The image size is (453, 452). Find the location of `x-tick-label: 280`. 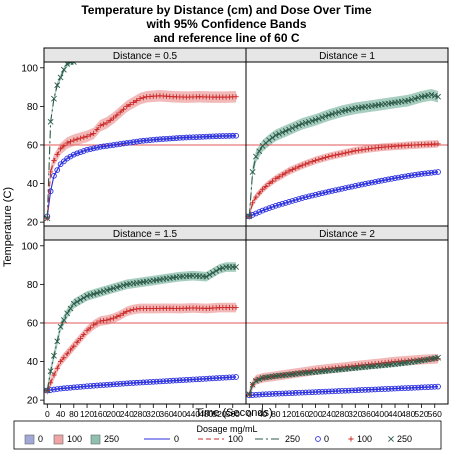

x-tick-label: 280 is located at coordinates (342, 414).